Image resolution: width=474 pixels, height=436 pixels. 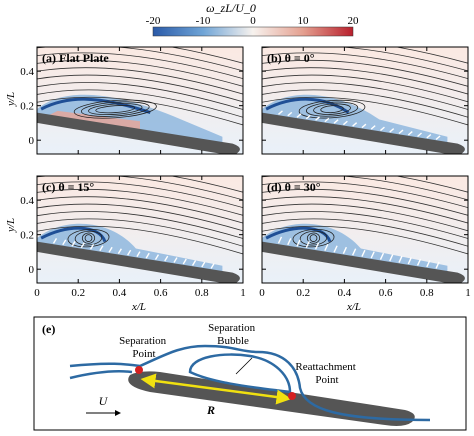 What do you see at coordinates (427, 293) in the screenshot?
I see `x-tick-label: 0.8` at bounding box center [427, 293].